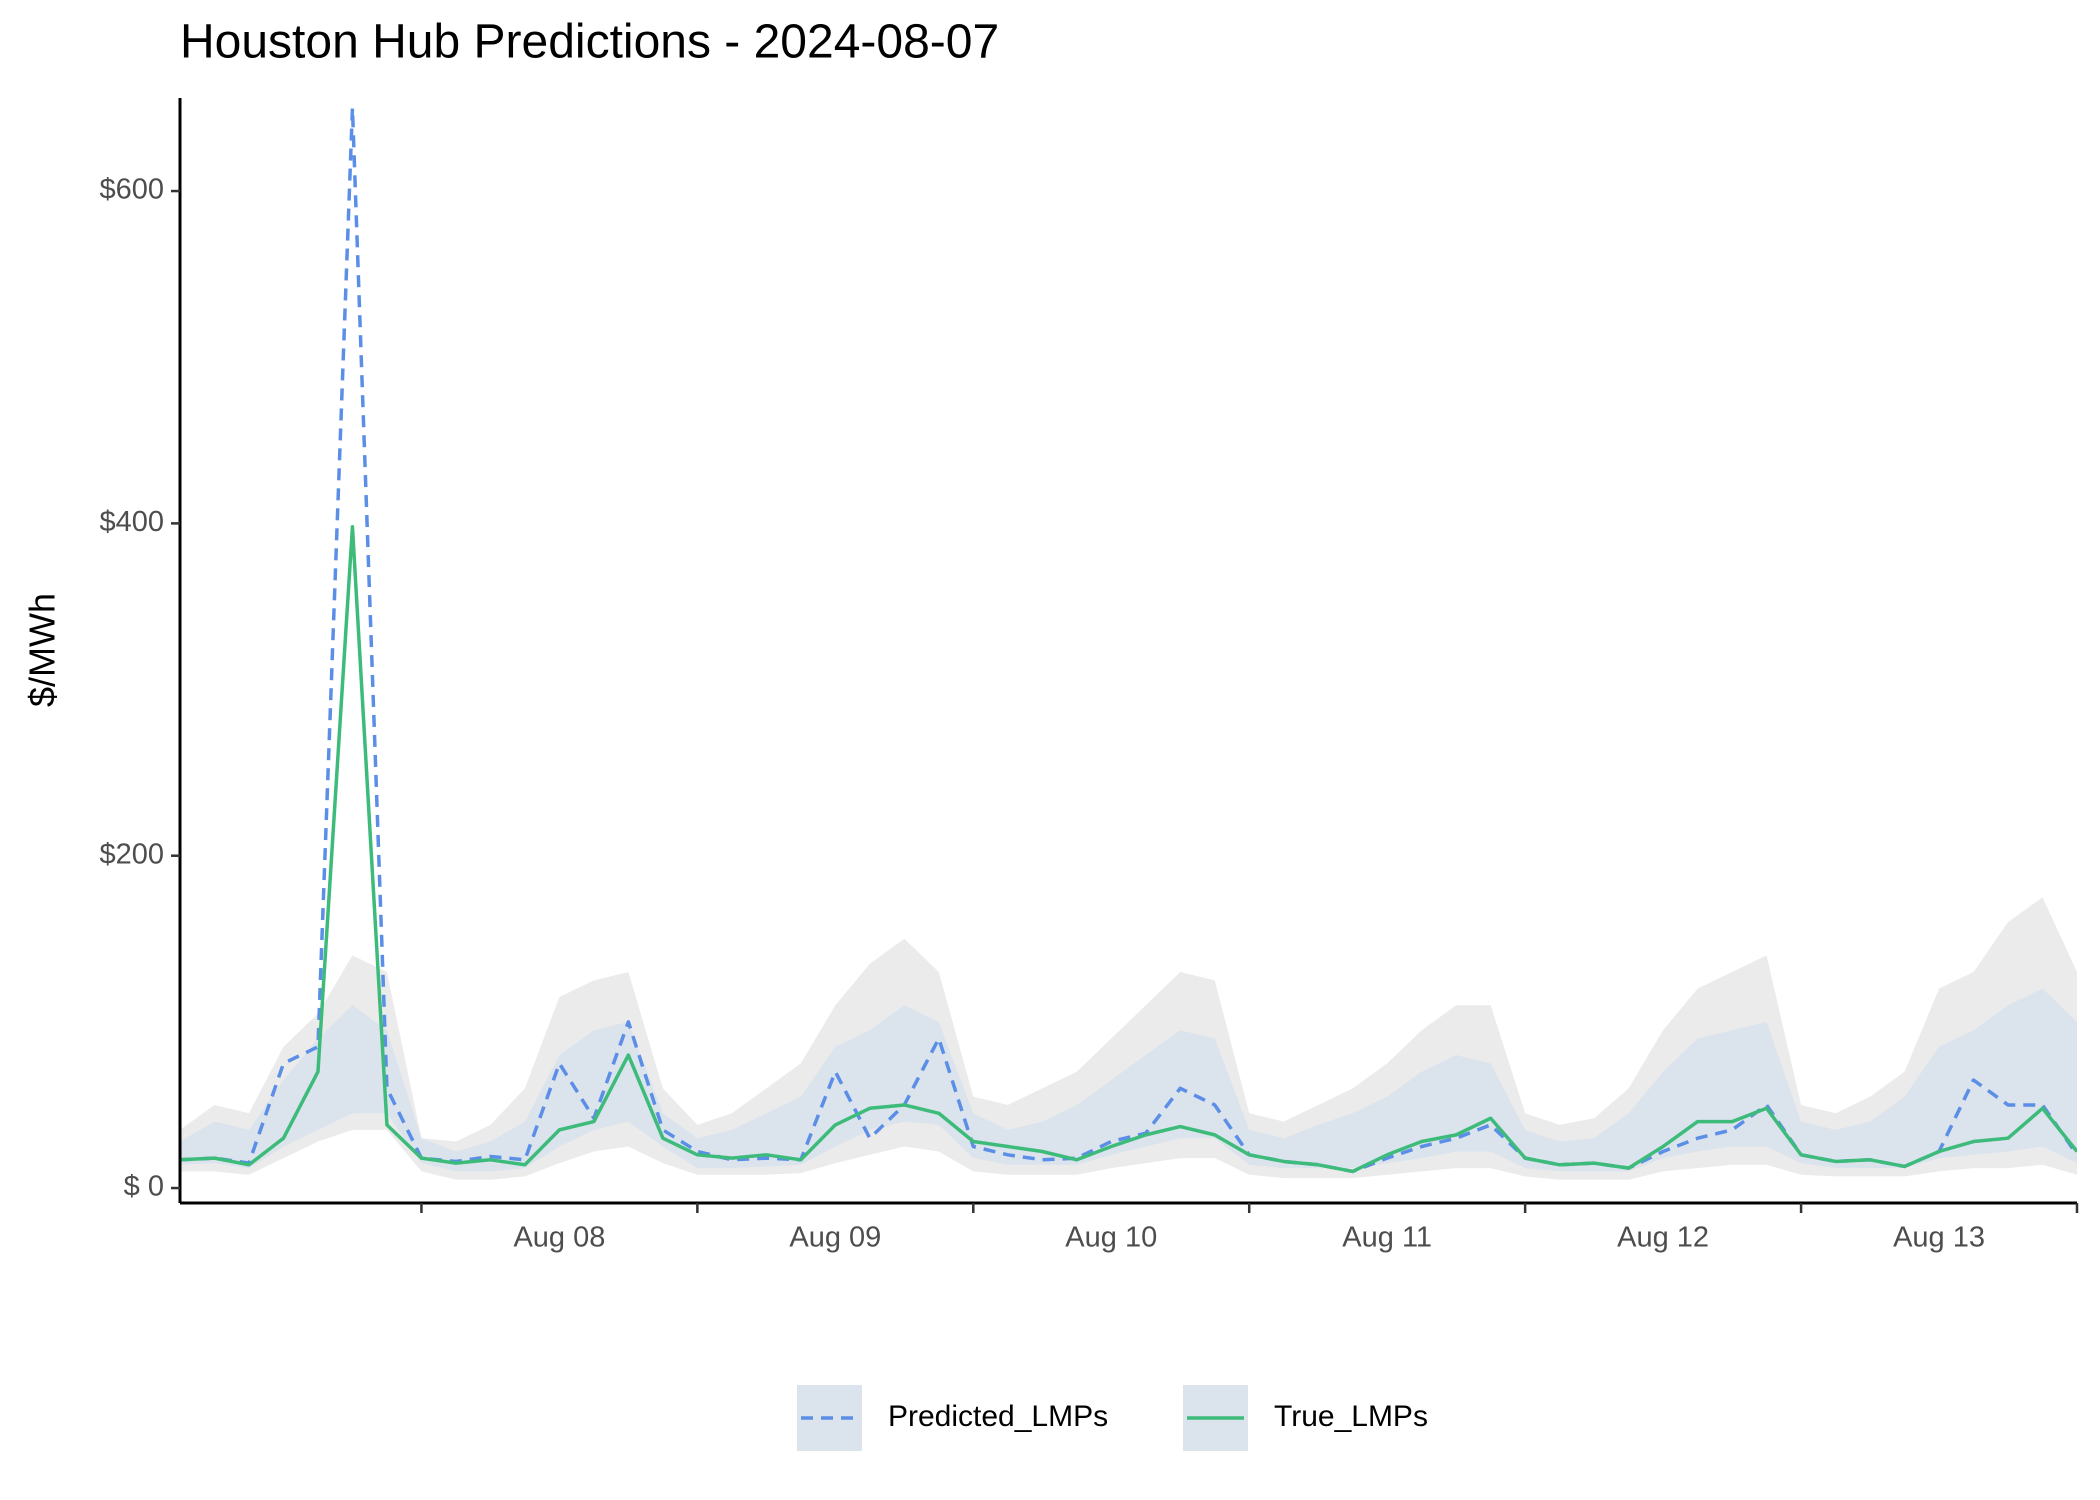  Describe the element at coordinates (998, 1416) in the screenshot. I see `legend-label: Predicted_LMPs` at that location.